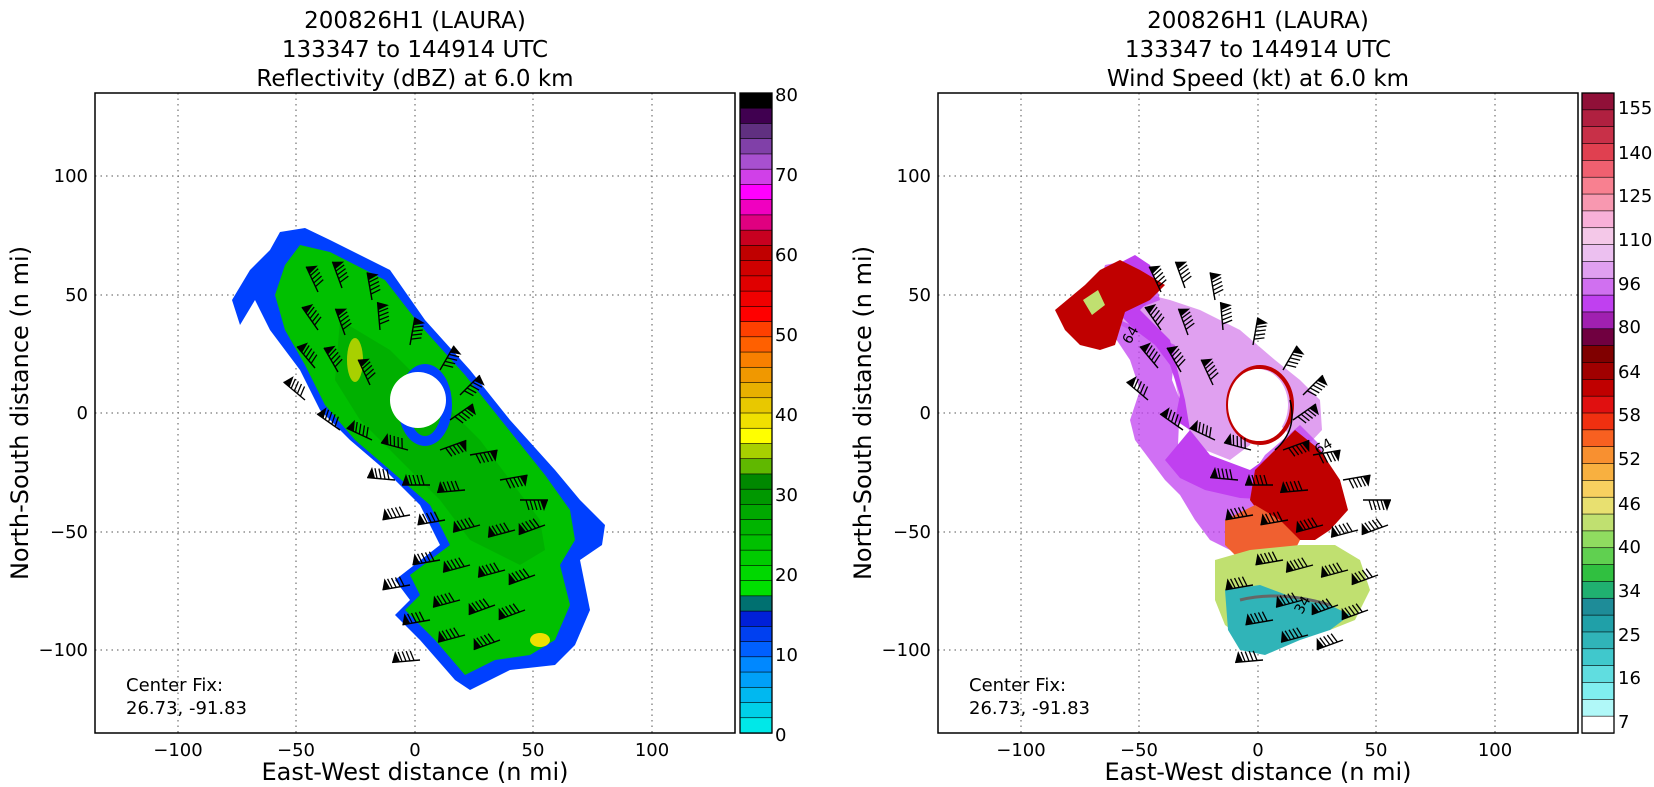 The image size is (1654, 787). What do you see at coordinates (756, 413) in the screenshot?
I see `colorbar-frame` at bounding box center [756, 413].